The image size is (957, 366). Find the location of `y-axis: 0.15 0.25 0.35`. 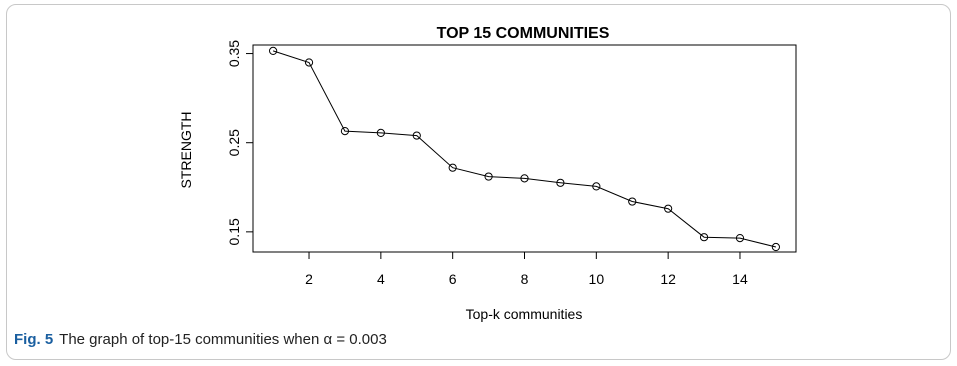

y-axis: 0.15 0.25 0.35 is located at coordinates (239, 142).